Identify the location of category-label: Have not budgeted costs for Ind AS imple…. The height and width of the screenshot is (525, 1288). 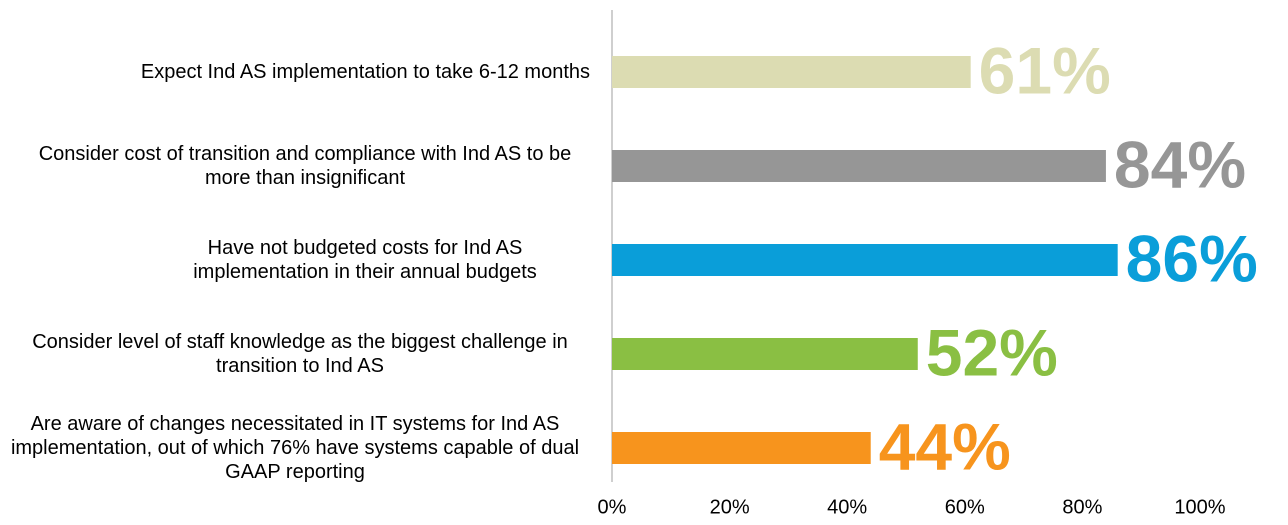
(365, 260).